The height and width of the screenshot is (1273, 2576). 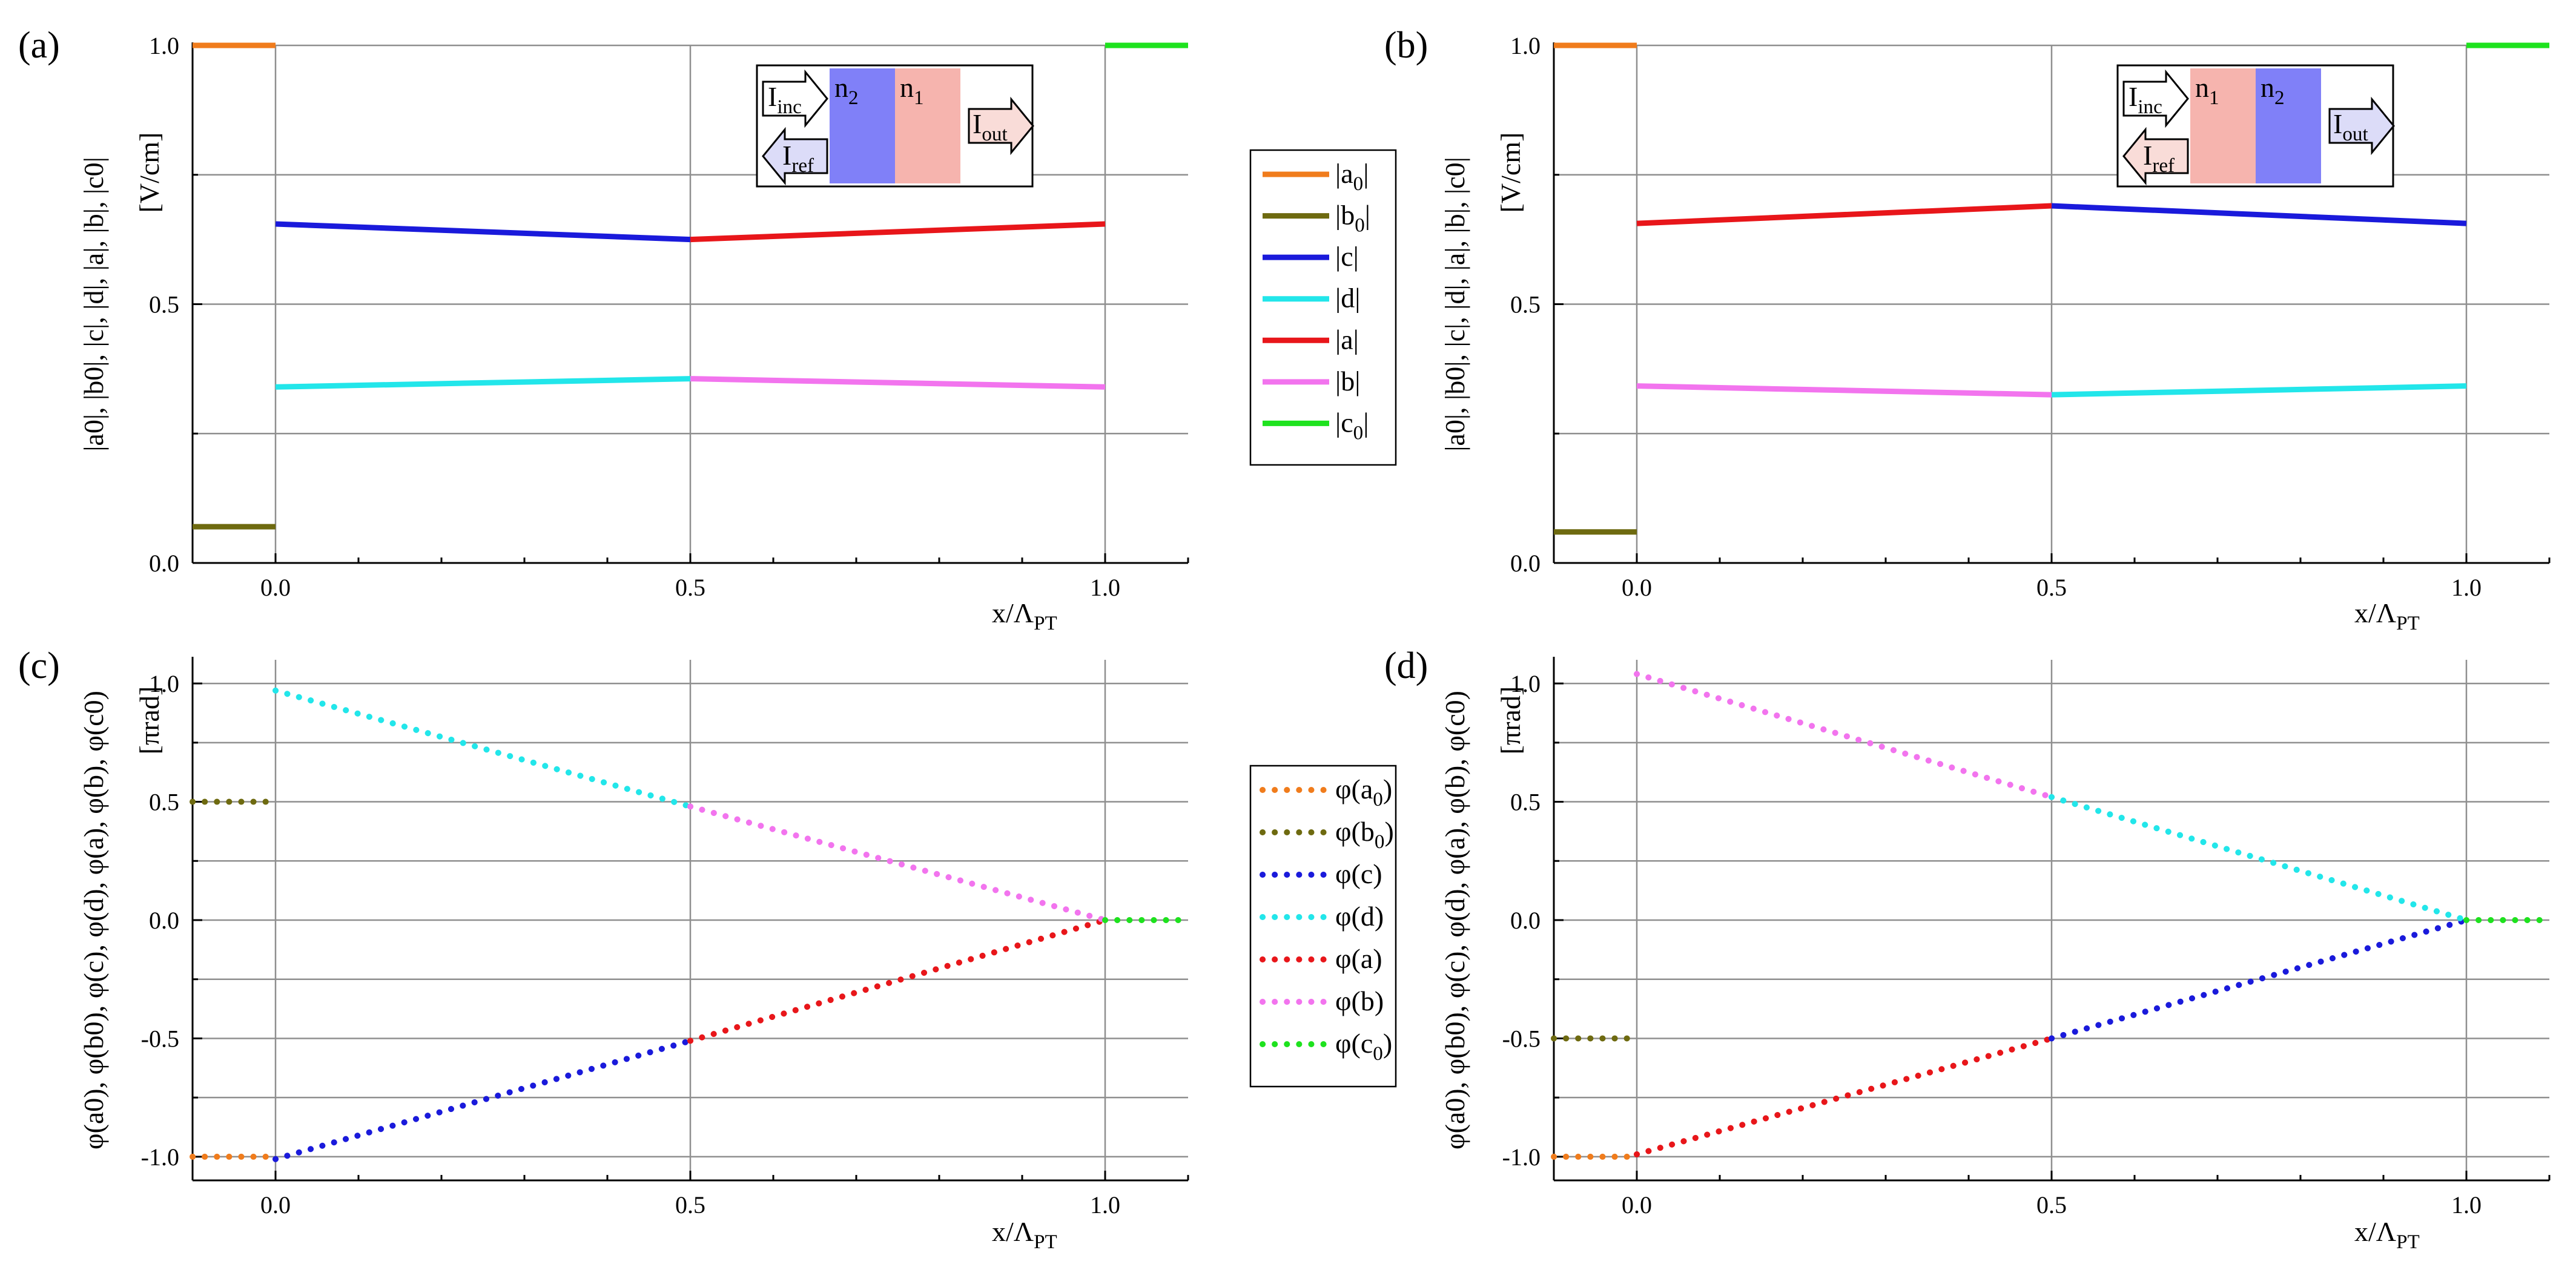 I want to click on legend-label: |b|, so click(x=1347, y=381).